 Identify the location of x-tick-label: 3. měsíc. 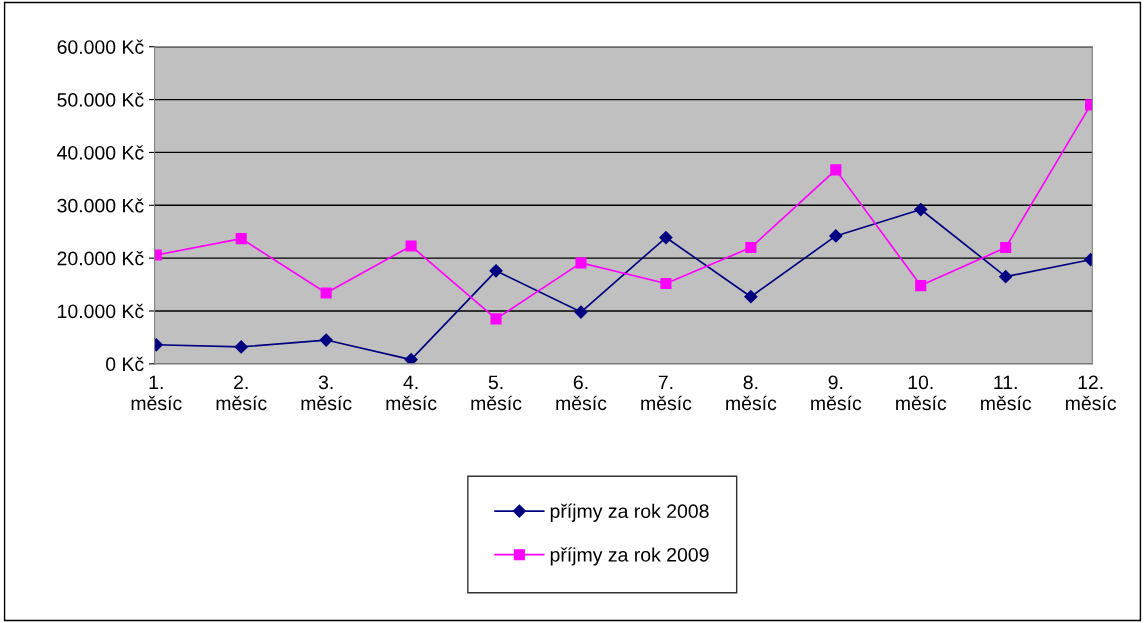
(326, 393).